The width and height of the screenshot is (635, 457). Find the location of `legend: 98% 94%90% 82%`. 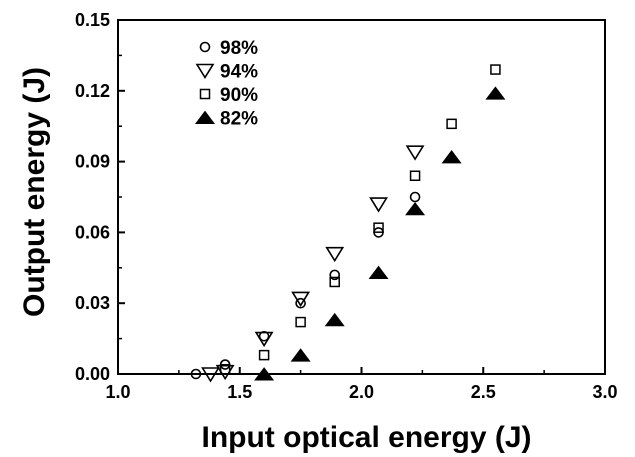

legend: 98% 94%90% 82% is located at coordinates (226, 84).